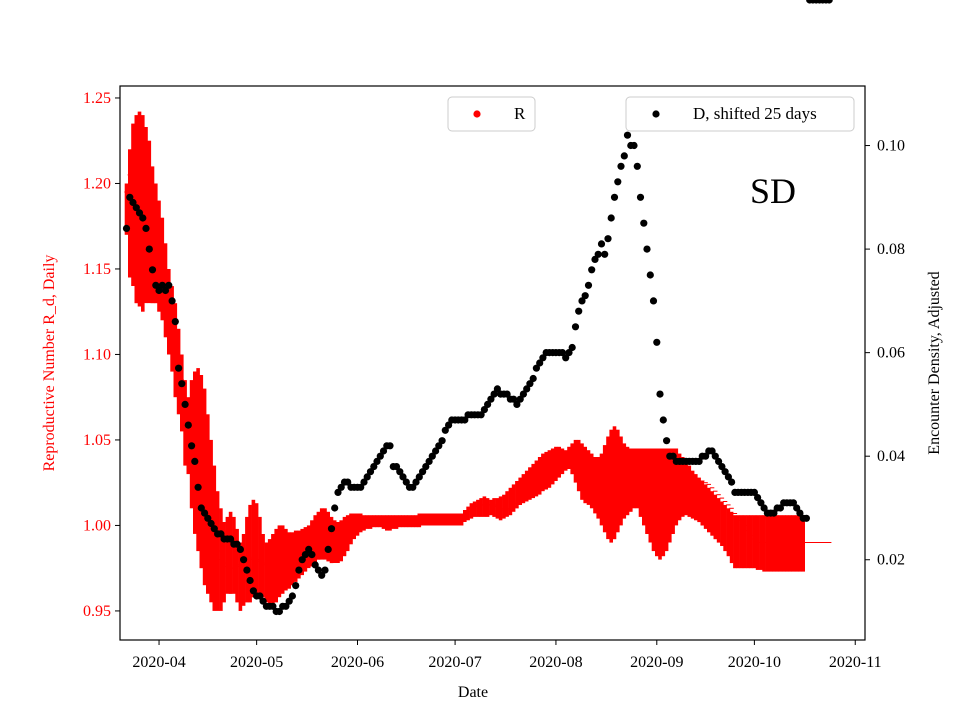 Image resolution: width=960 pixels, height=720 pixels. What do you see at coordinates (555, 662) in the screenshot?
I see `x-tick-label: 2020-08` at bounding box center [555, 662].